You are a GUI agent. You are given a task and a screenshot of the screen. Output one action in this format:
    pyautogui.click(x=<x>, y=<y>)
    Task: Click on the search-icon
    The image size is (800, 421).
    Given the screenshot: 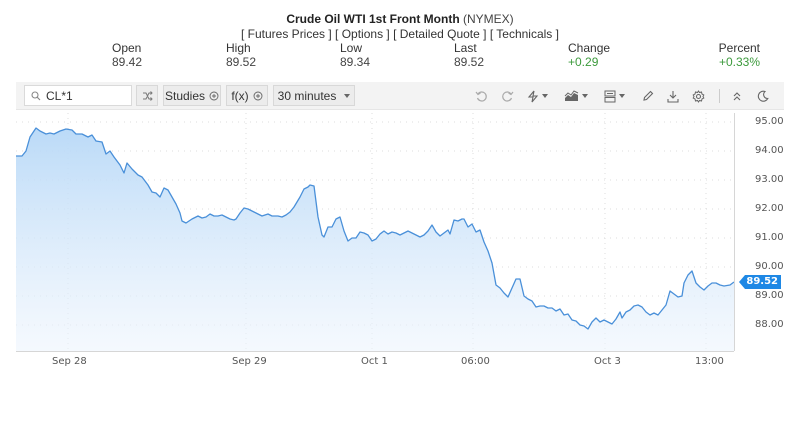 What is the action you would take?
    pyautogui.click(x=36, y=95)
    